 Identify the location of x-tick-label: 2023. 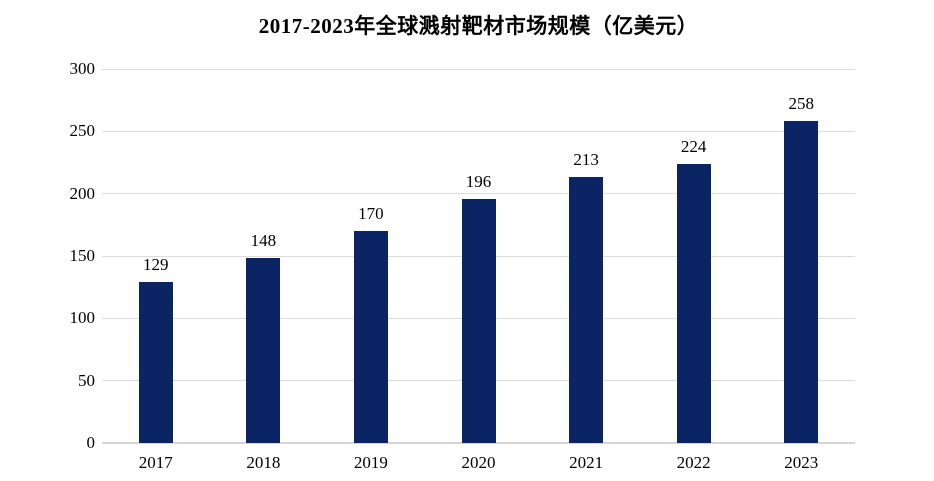
(801, 462).